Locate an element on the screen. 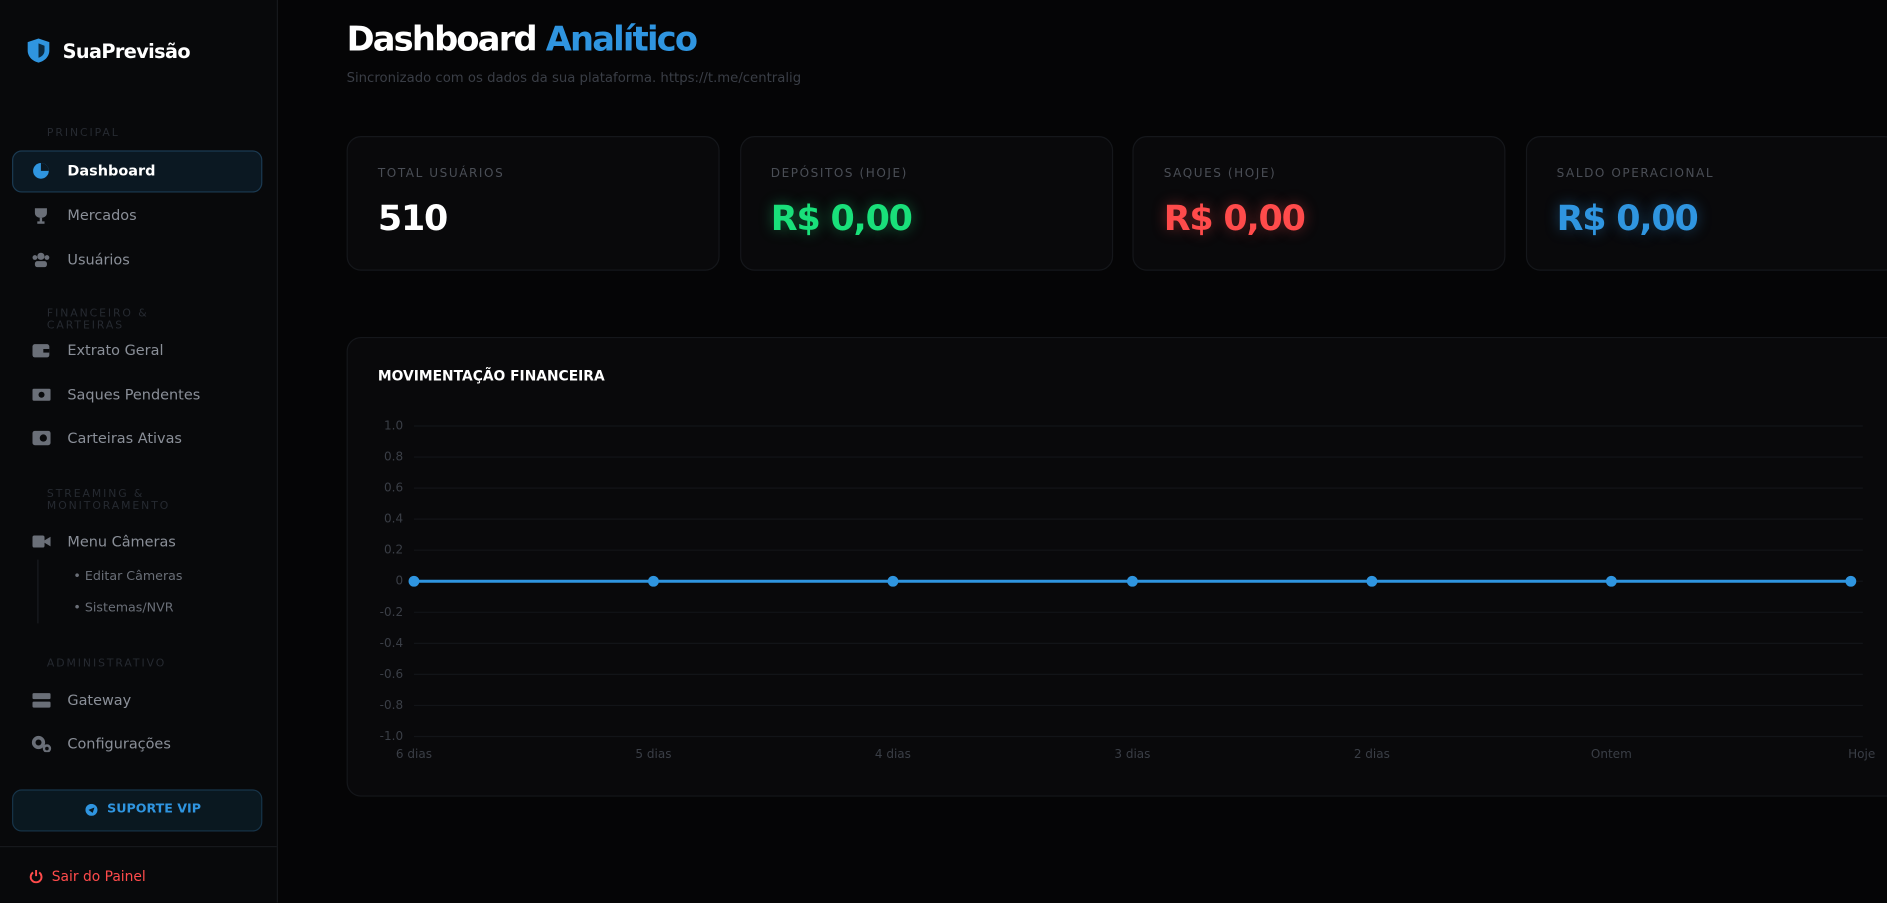 This screenshot has width=1887, height=903. x-tick-label: 6 dias is located at coordinates (414, 754).